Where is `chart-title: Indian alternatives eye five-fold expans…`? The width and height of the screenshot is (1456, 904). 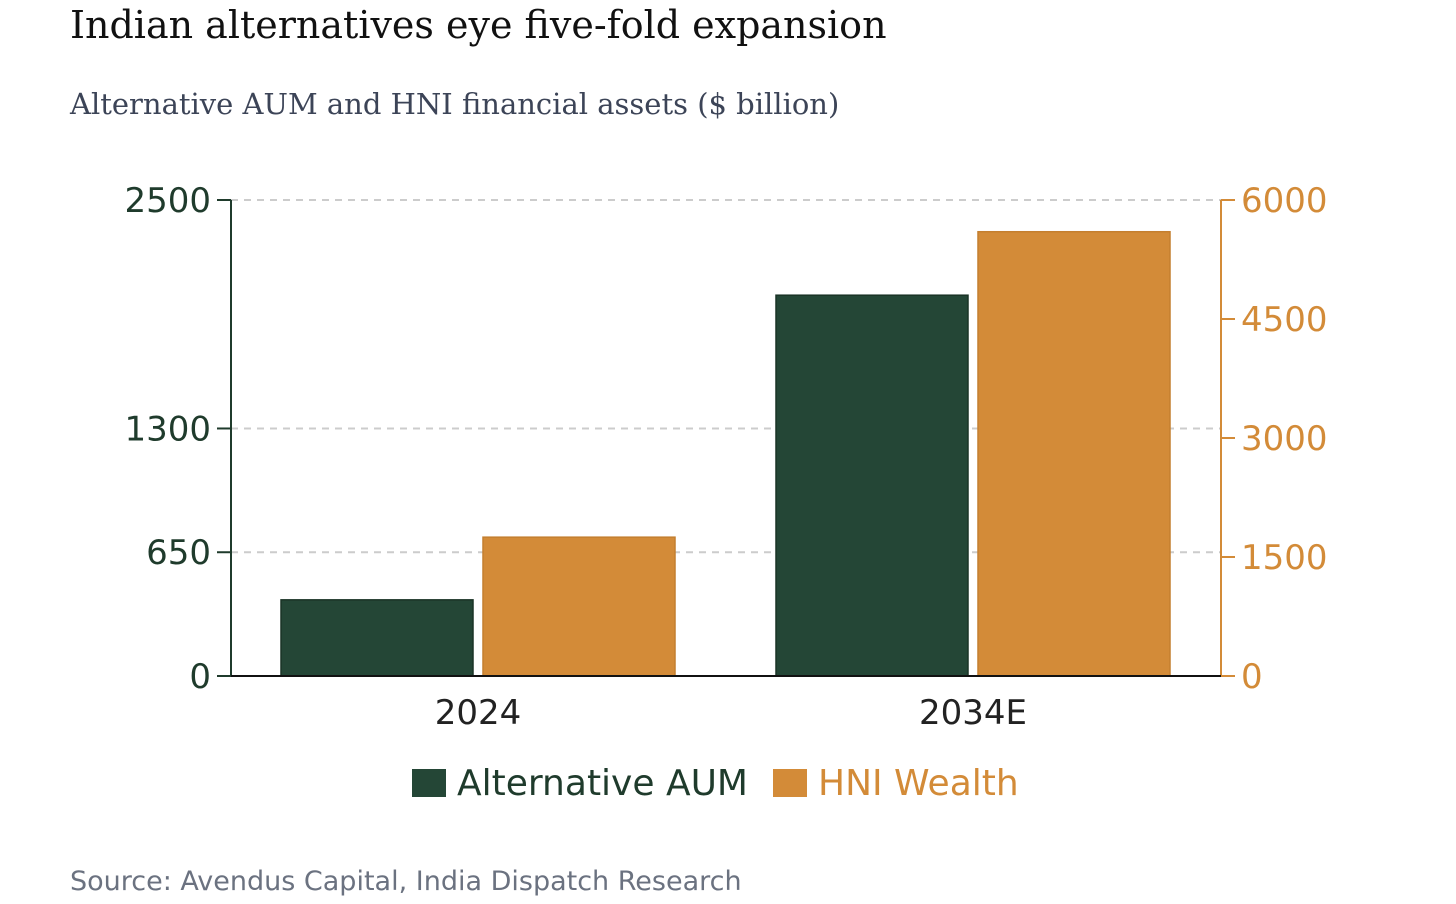
chart-title: Indian alternatives eye five-fold expans… is located at coordinates (478, 25).